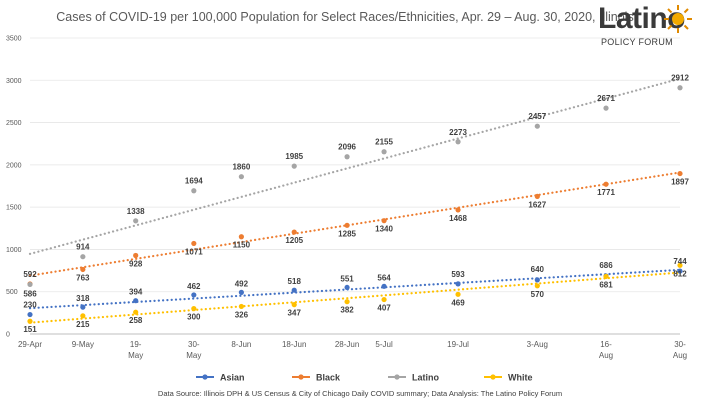 The image size is (720, 405). Describe the element at coordinates (606, 98) in the screenshot. I see `latino-data-label: 2671` at that location.